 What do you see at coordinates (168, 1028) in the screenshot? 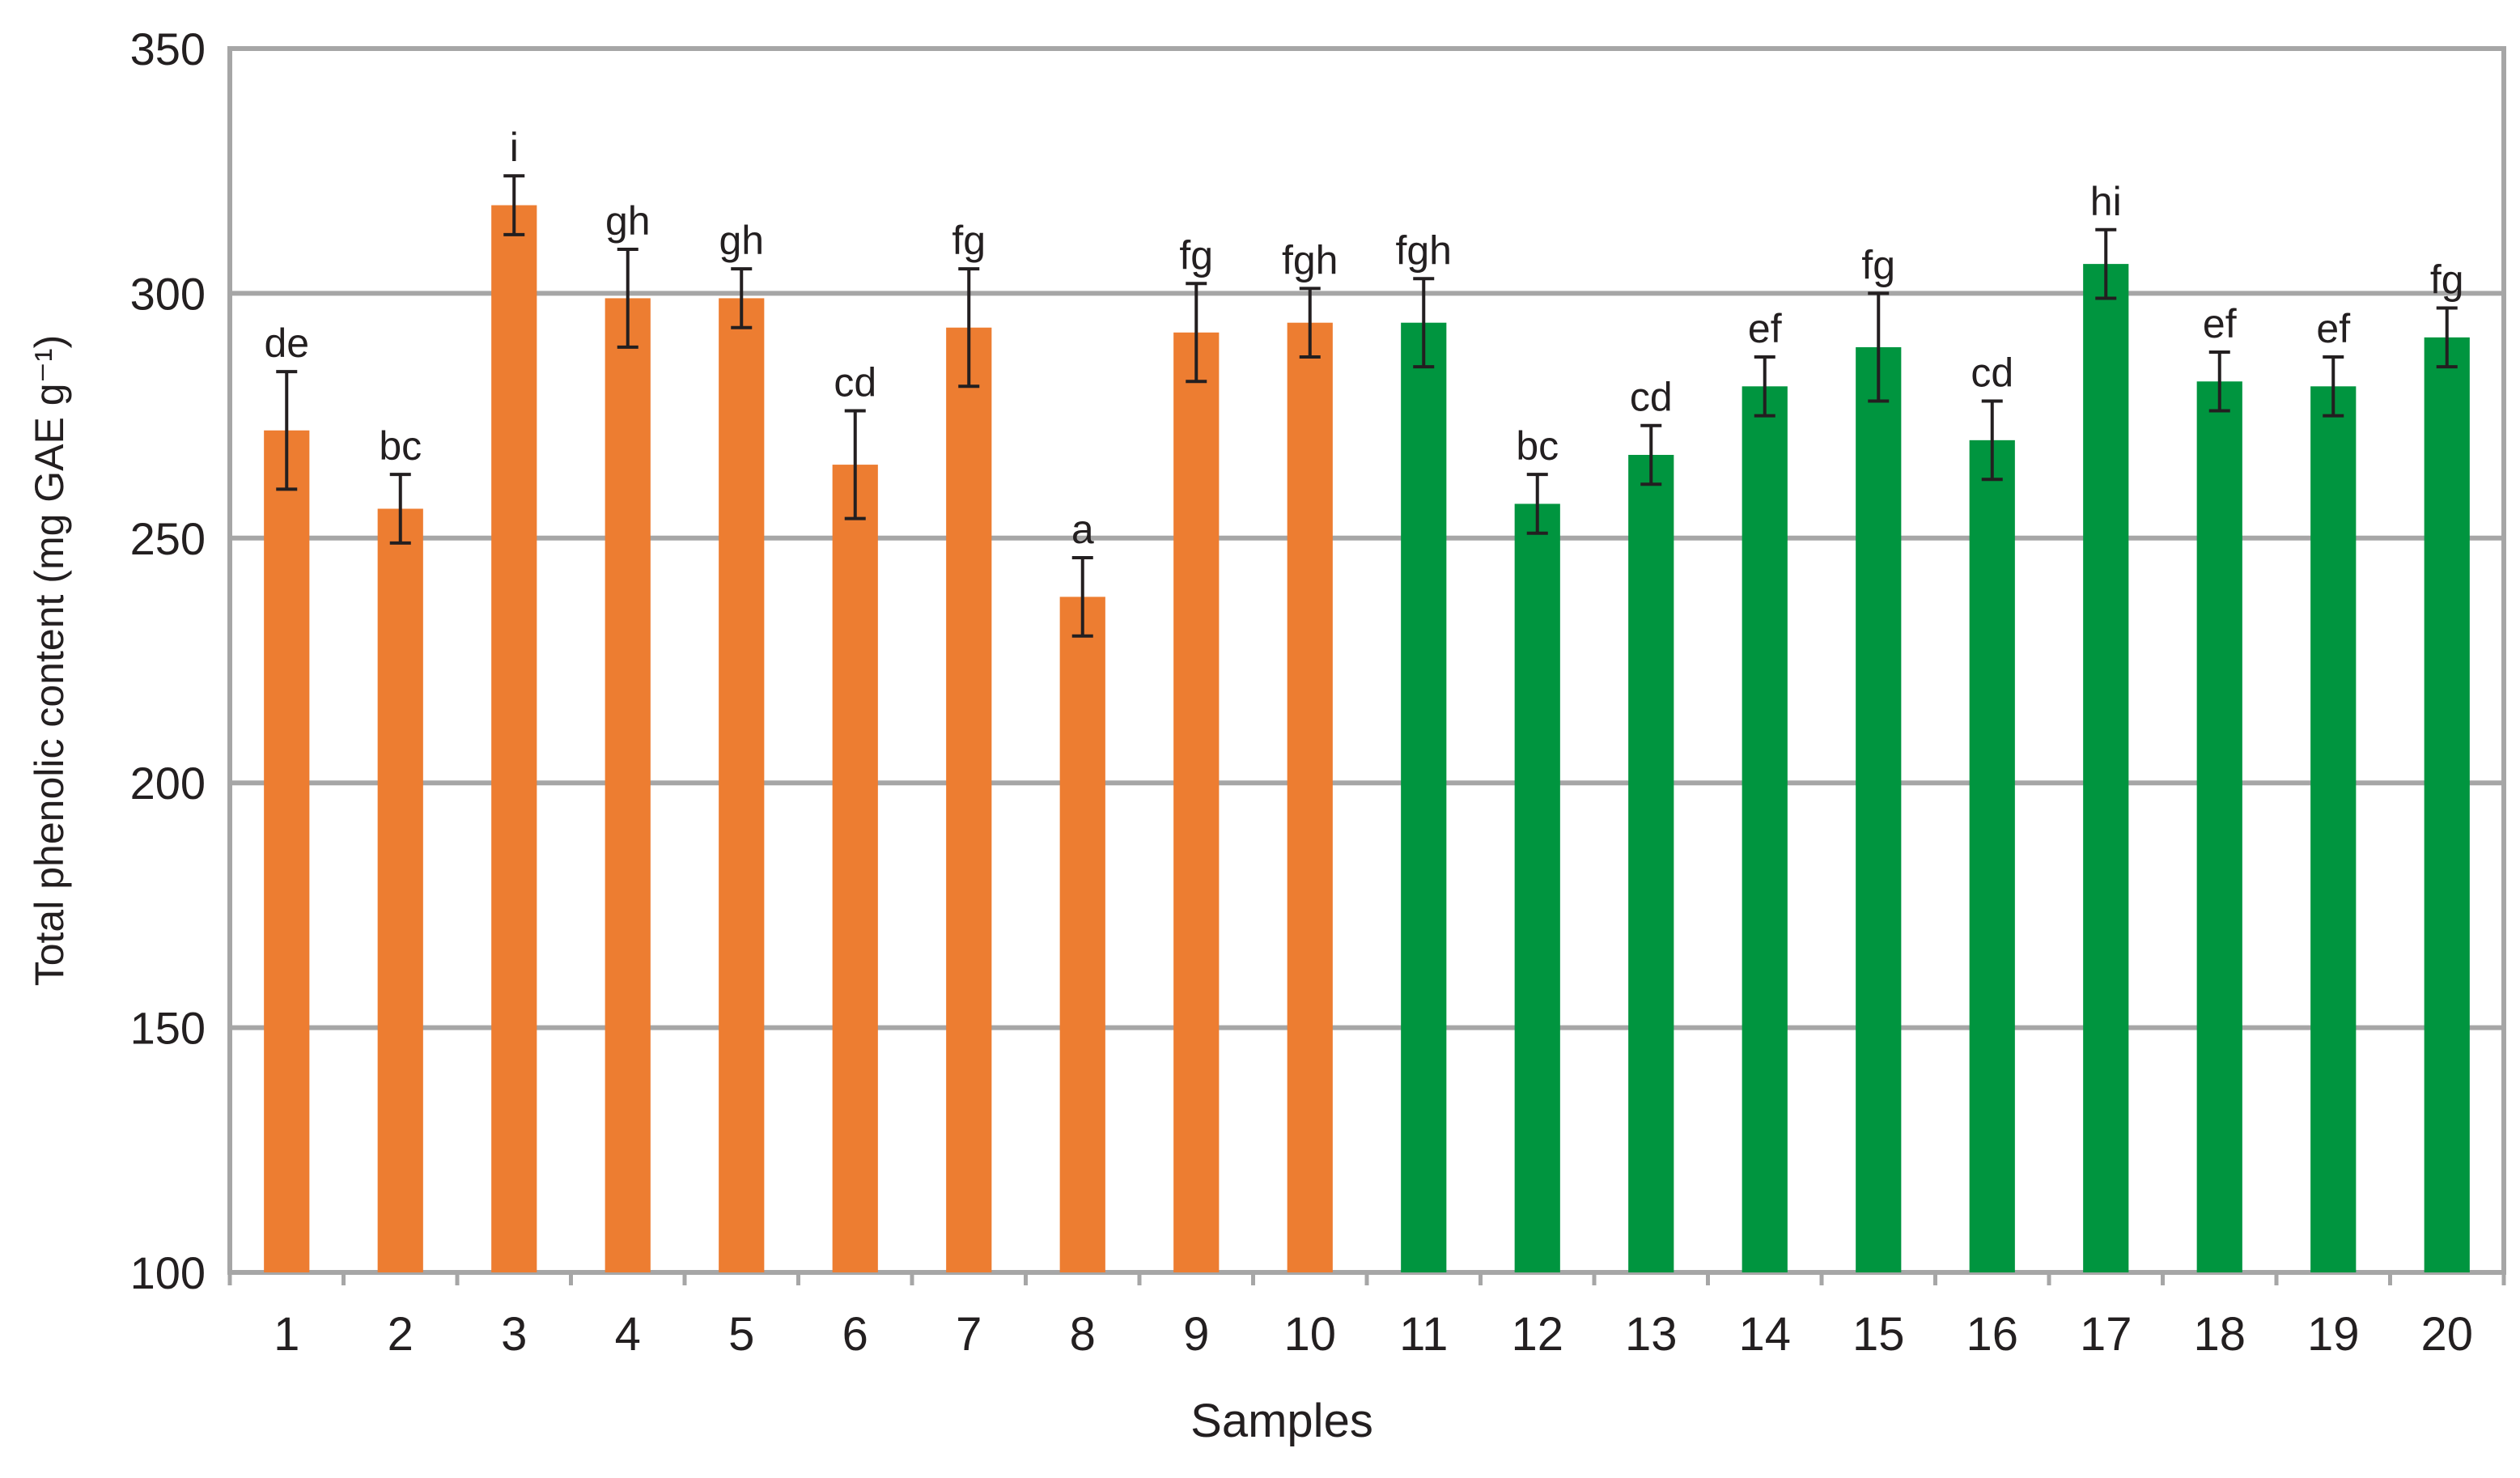
I see `y-tick-label: 150` at bounding box center [168, 1028].